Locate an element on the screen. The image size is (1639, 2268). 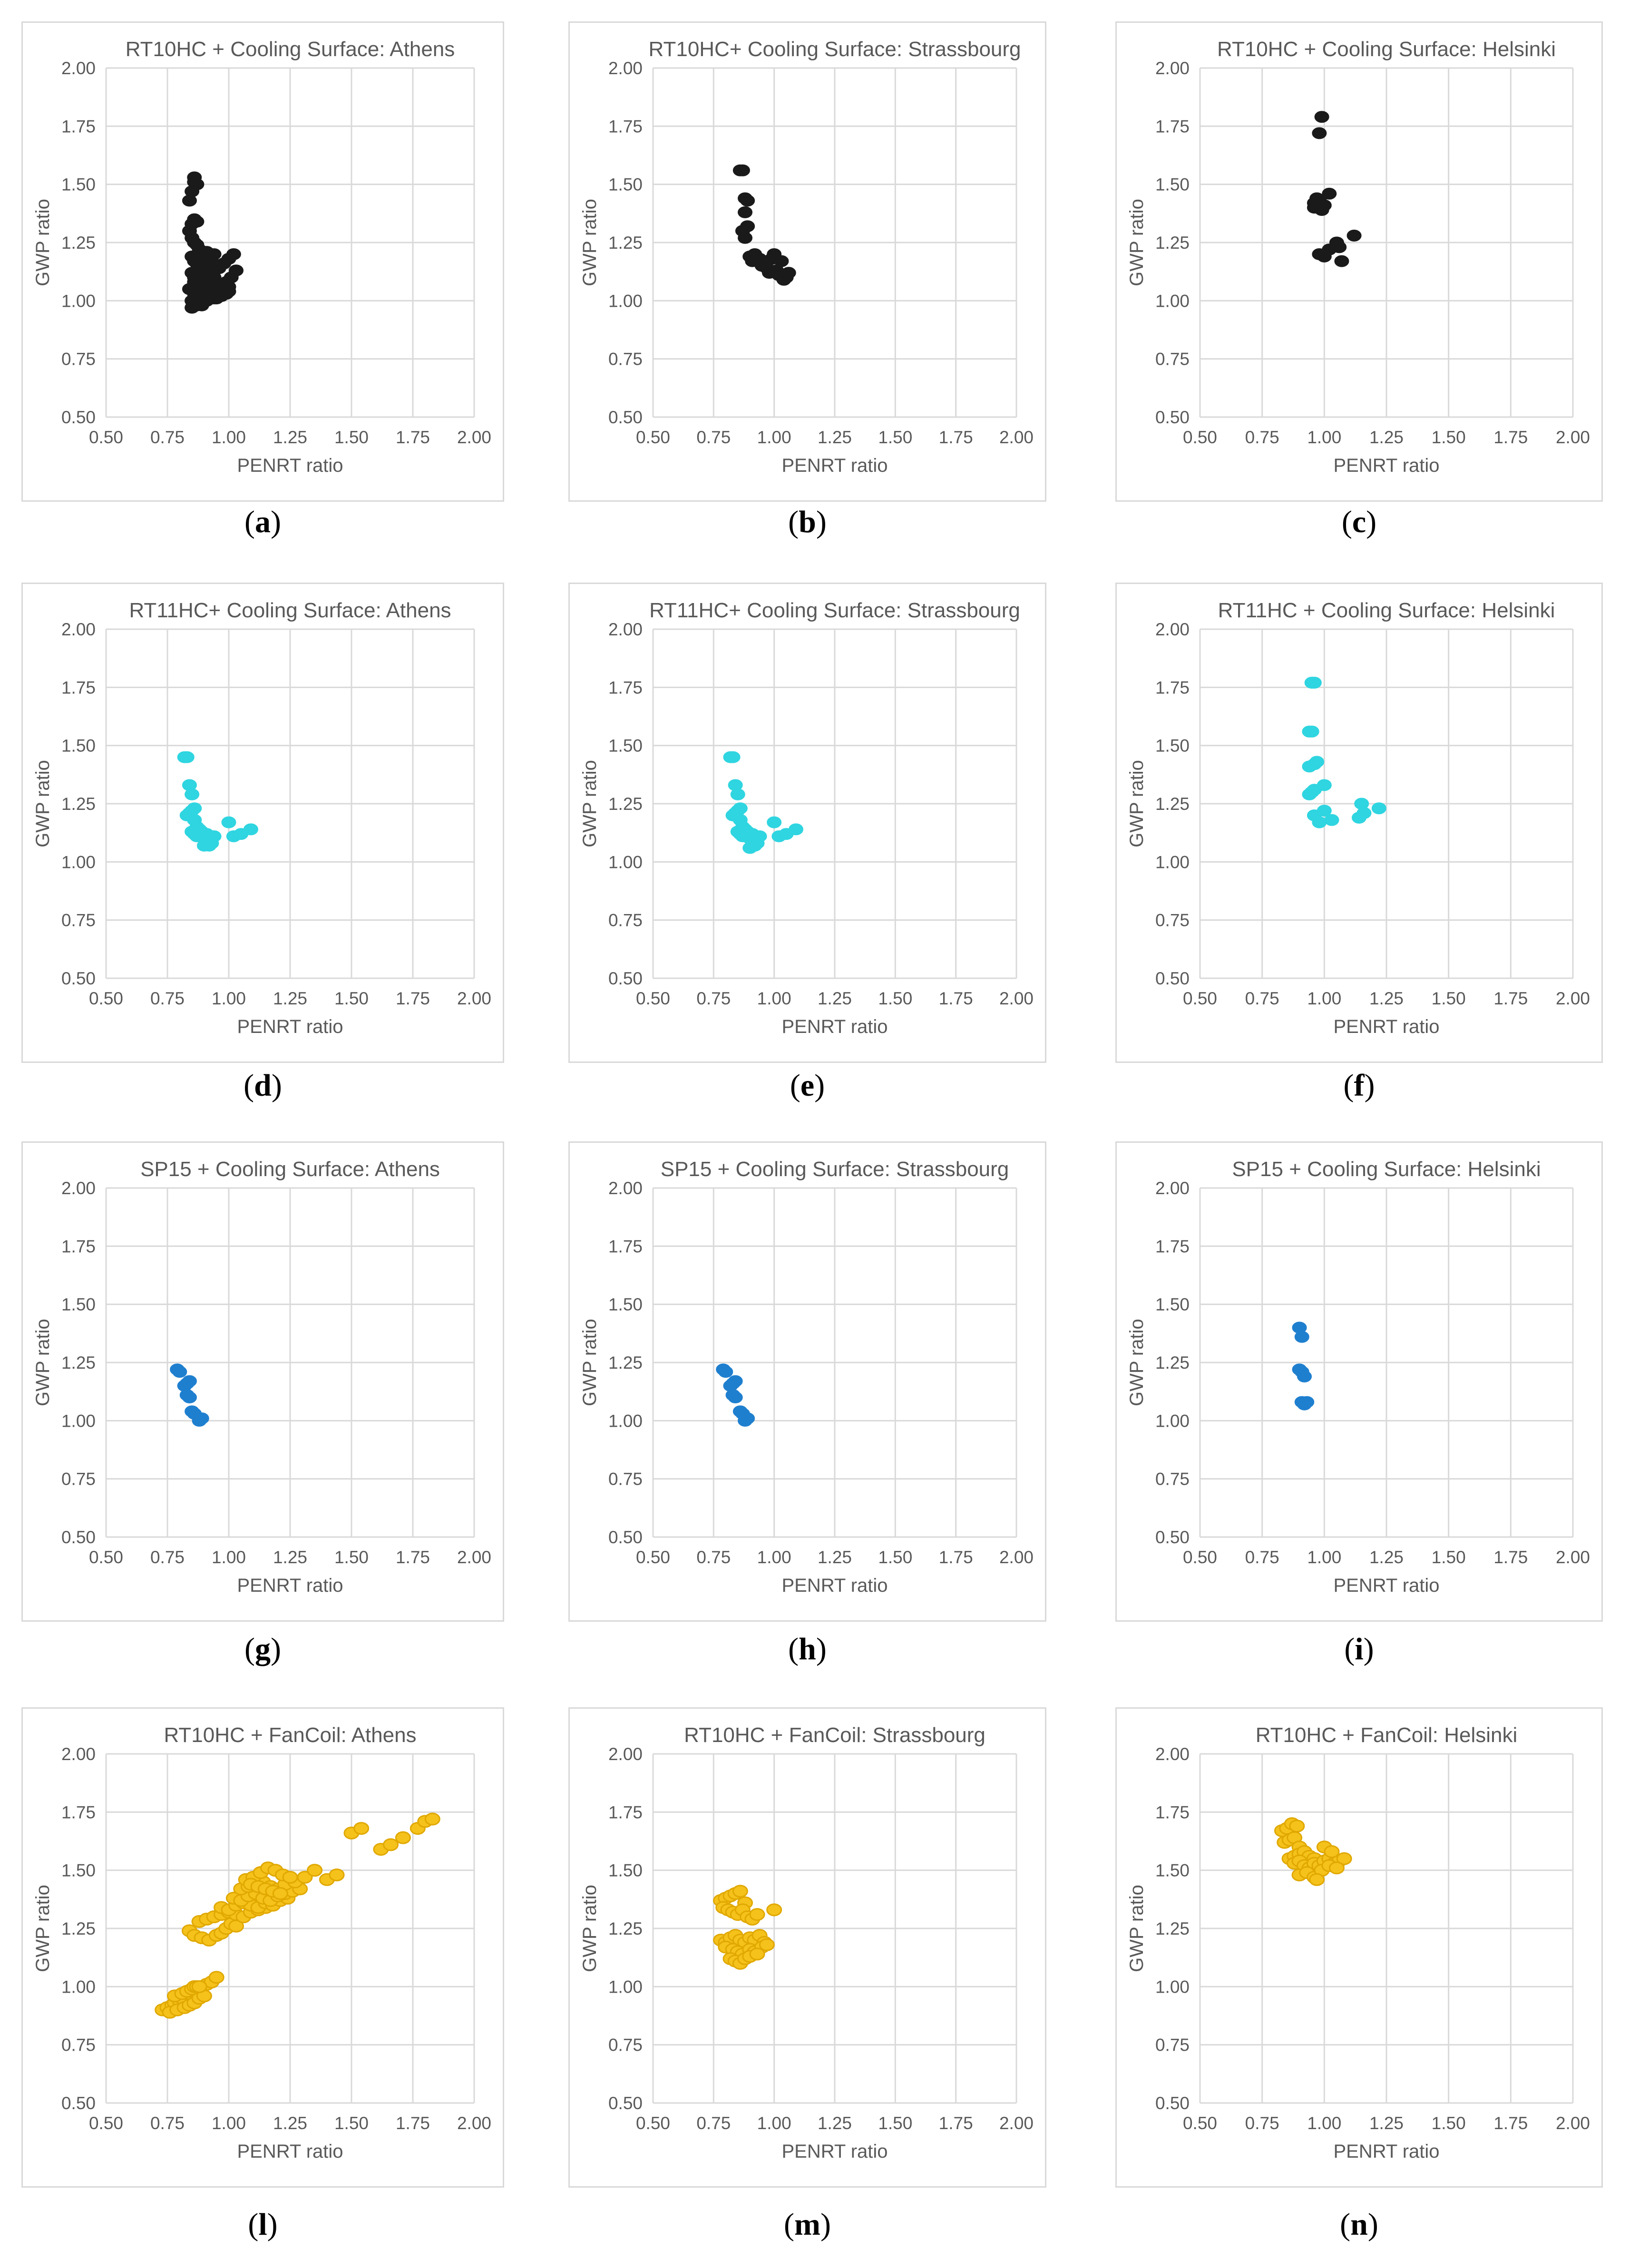
panel-label-m: (m) is located at coordinates (807, 2224).